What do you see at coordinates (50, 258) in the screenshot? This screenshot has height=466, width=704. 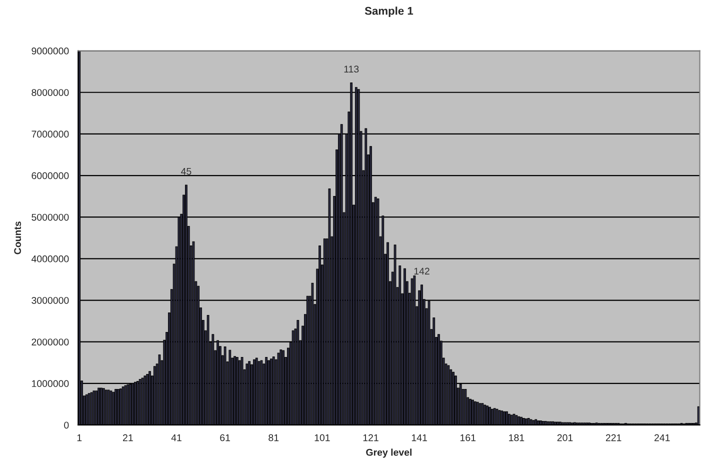 I see `y-tick-label: 4000000` at bounding box center [50, 258].